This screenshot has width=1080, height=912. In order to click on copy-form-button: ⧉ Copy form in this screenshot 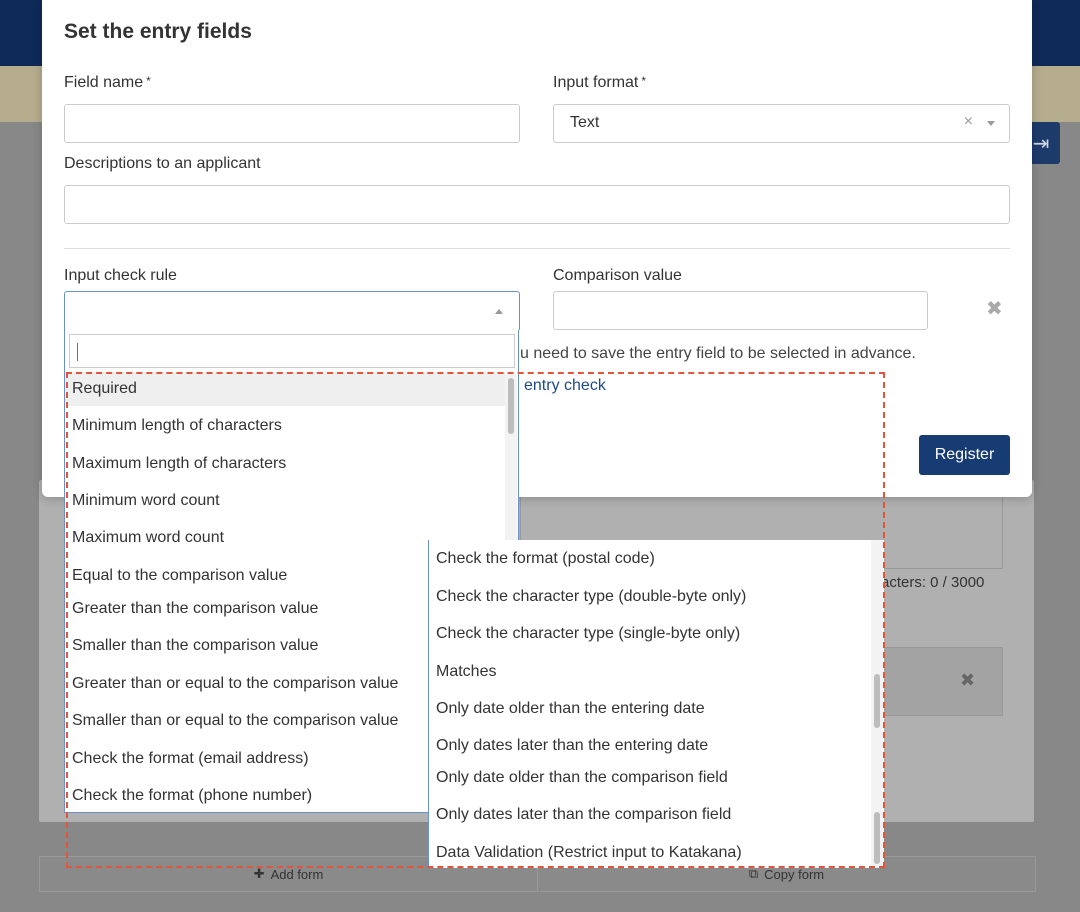, I will do `click(786, 874)`.